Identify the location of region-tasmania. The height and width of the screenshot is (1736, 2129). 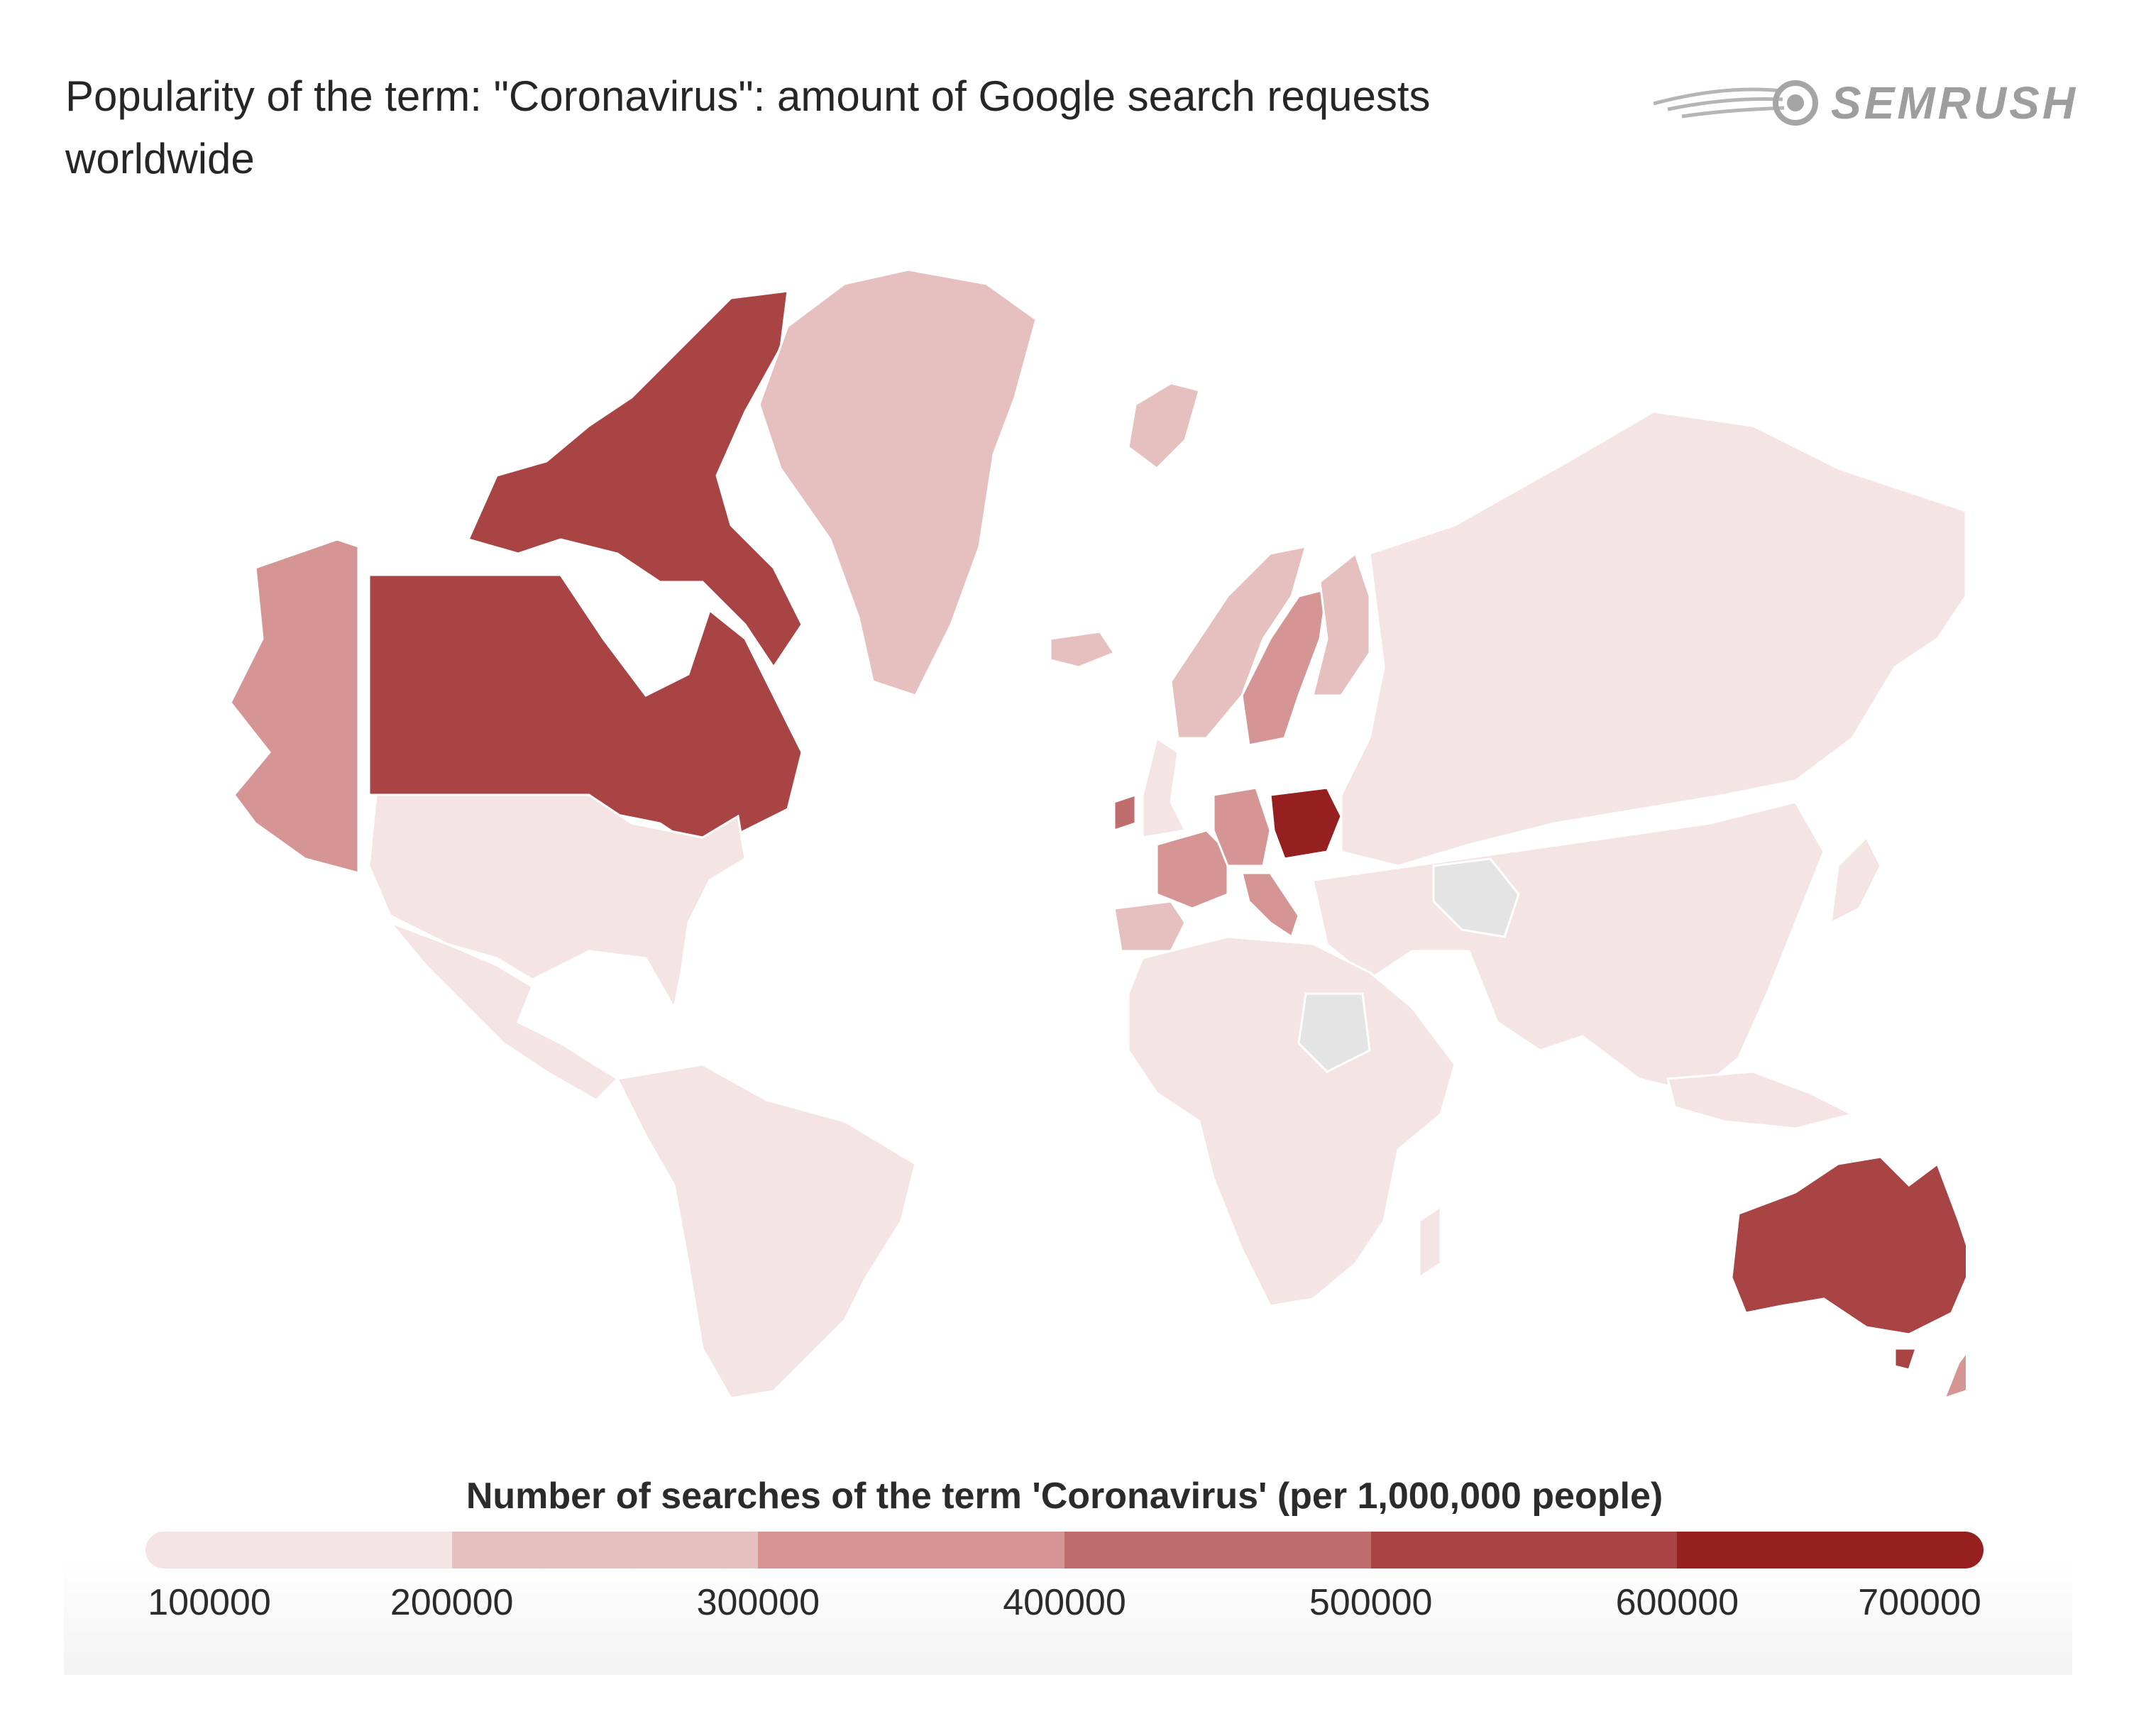
(1905, 1359).